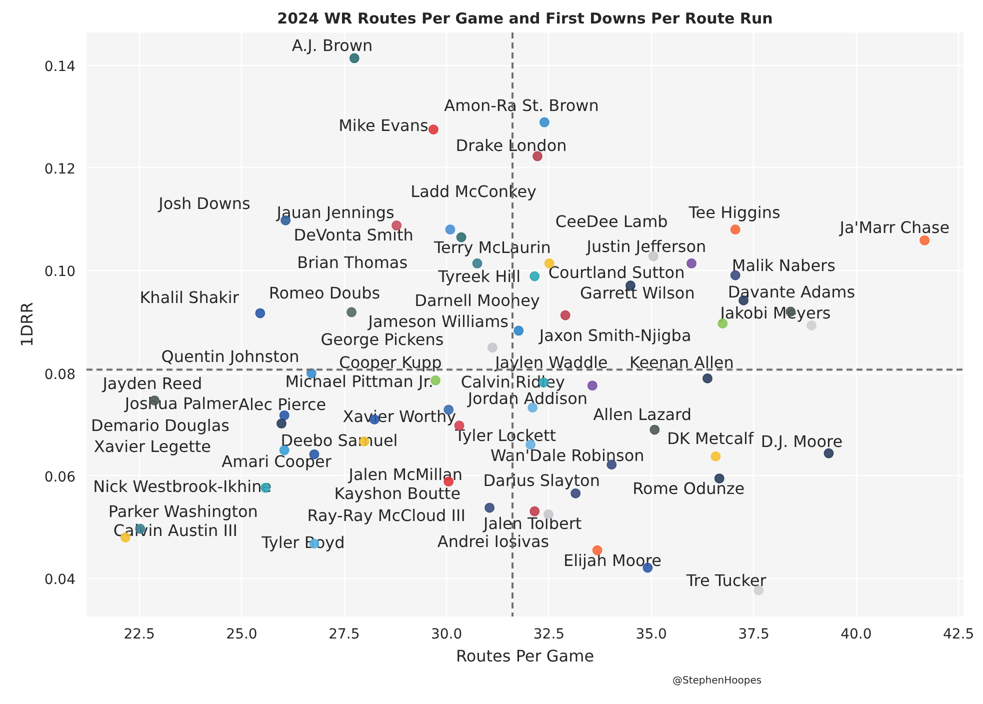 Image resolution: width=983 pixels, height=704 pixels. I want to click on annotation: Ladd McConkey, so click(473, 192).